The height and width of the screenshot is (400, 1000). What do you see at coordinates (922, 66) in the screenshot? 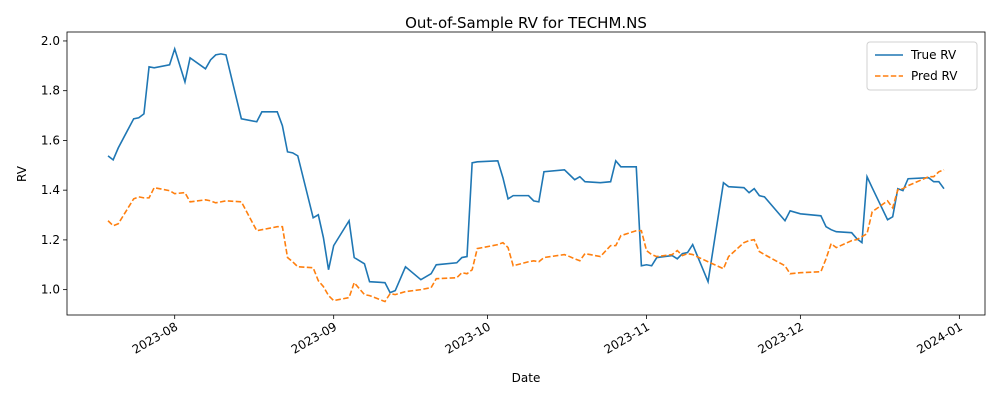
I see `legend-box` at bounding box center [922, 66].